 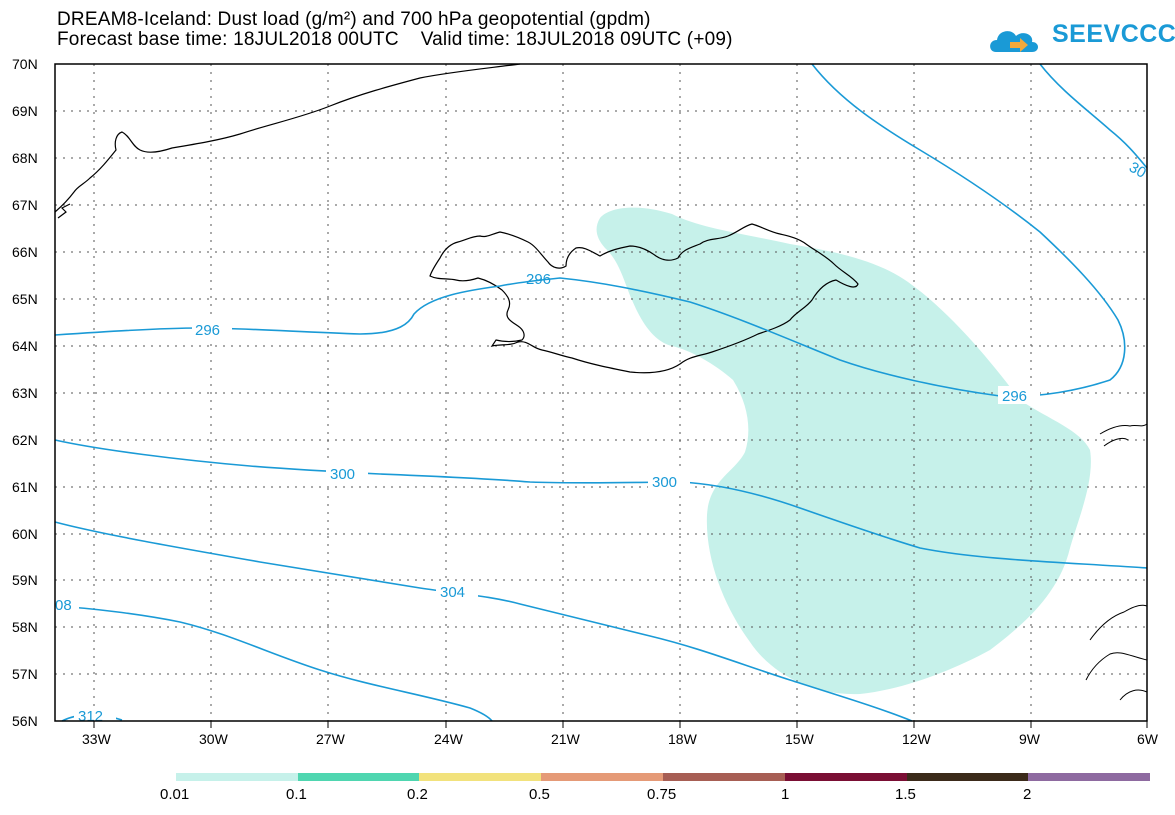 What do you see at coordinates (296, 794) in the screenshot?
I see `colorbar-label: 0.1` at bounding box center [296, 794].